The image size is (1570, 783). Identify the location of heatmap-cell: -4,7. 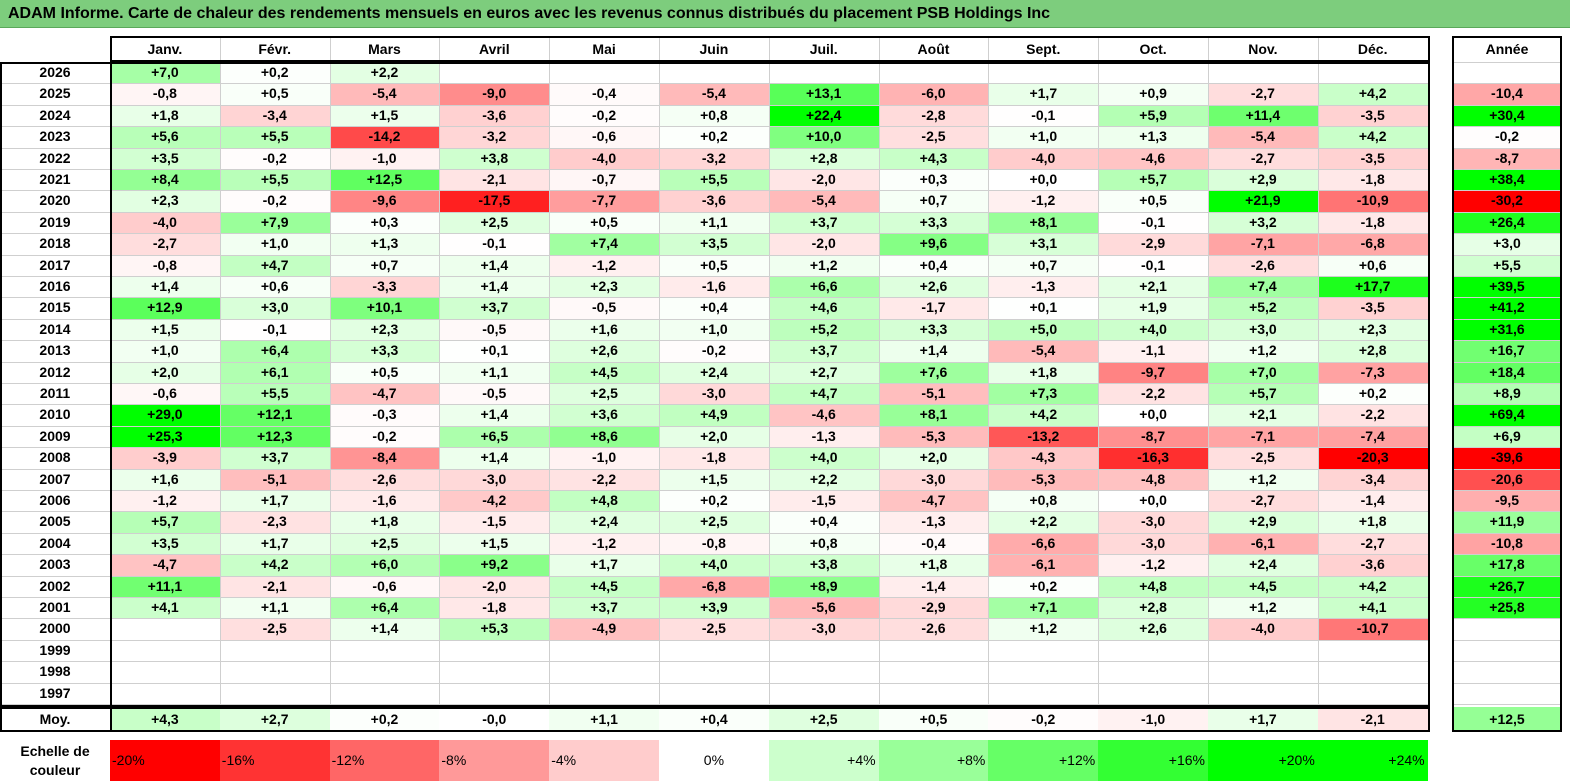
(933, 501).